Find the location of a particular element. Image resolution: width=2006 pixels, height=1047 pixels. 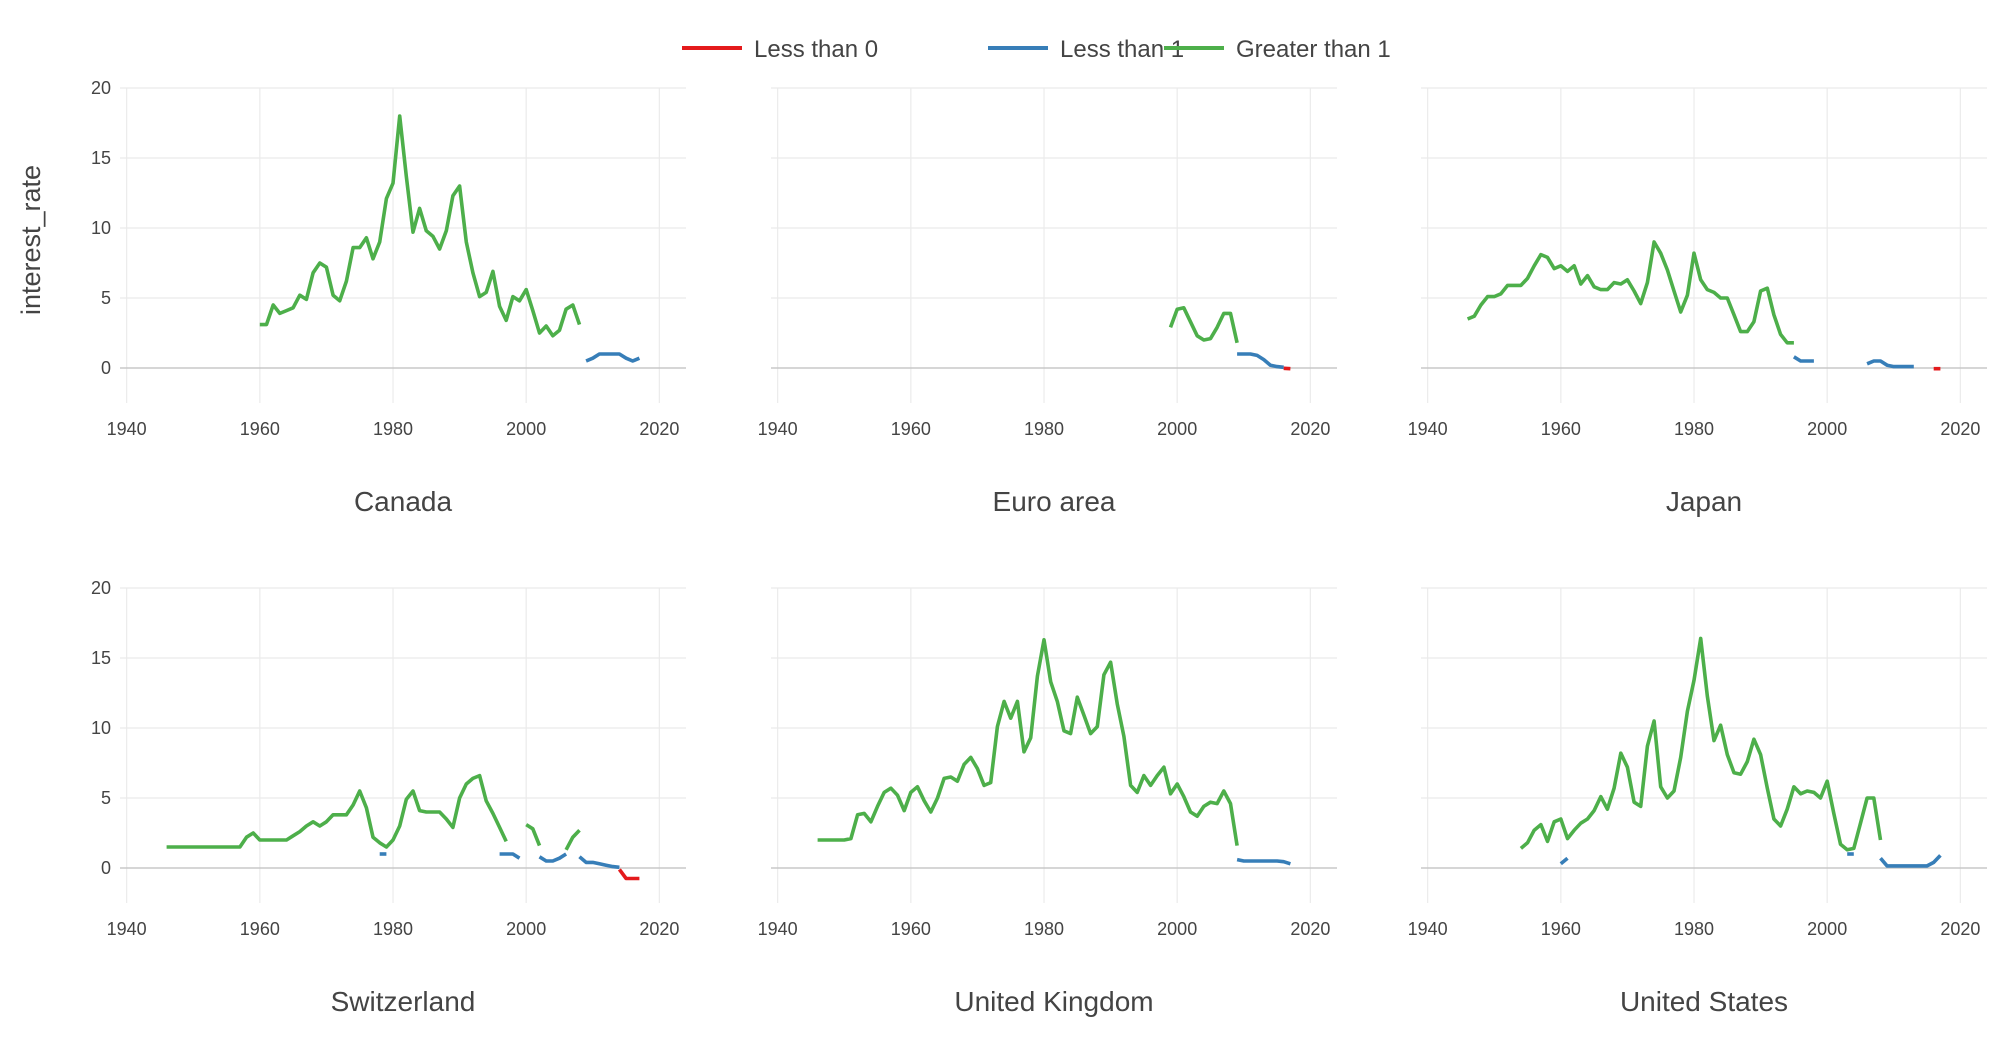

facet-united-kingdom: 1940 1960 1980 2000 2020 United Kingdom is located at coordinates (1047, 802).